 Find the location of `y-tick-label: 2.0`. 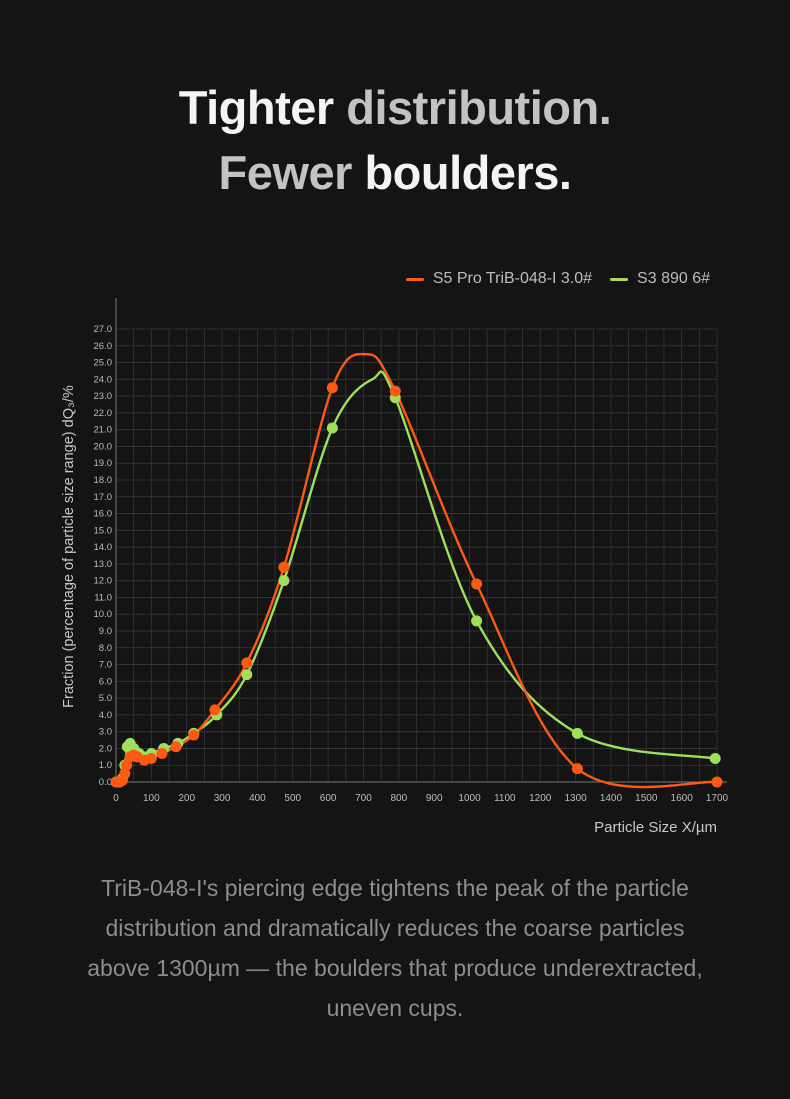

y-tick-label: 2.0 is located at coordinates (105, 748).